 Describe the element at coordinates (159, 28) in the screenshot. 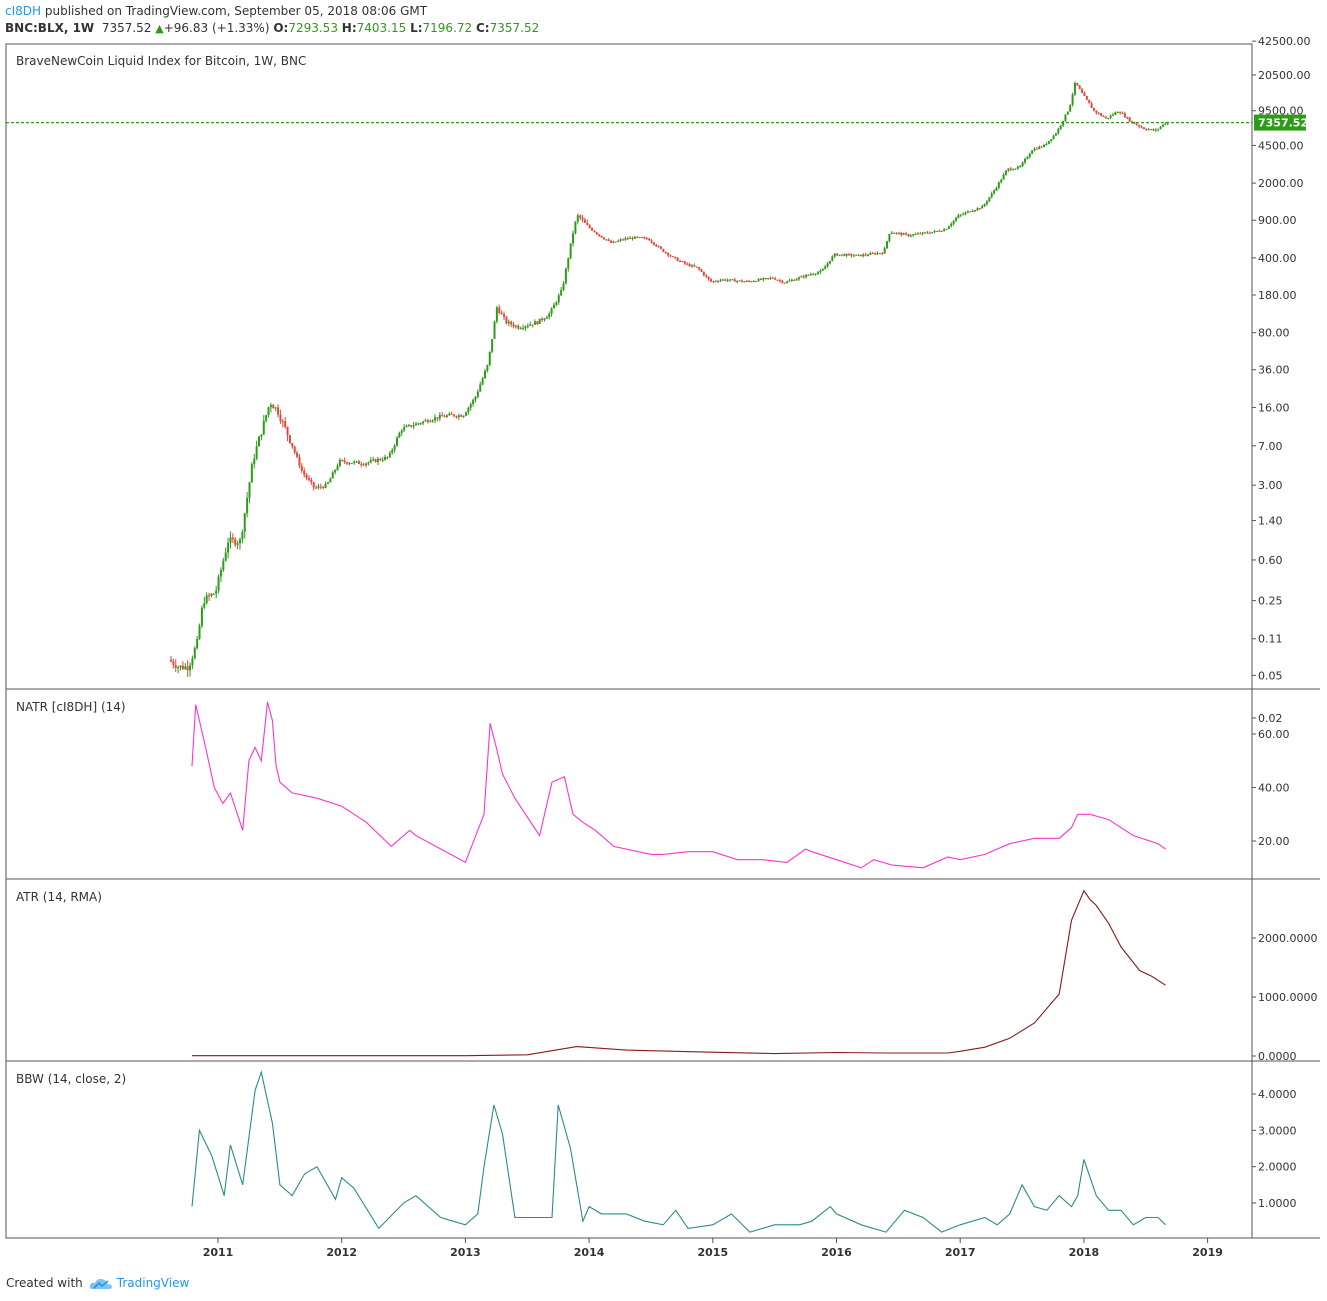

I see `triangle-up-icon: ▲` at that location.